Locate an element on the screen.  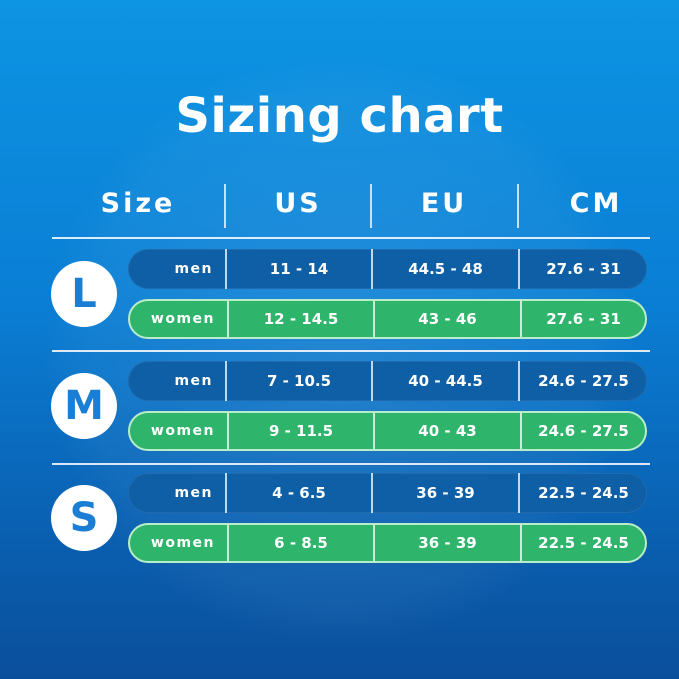
cell-eu: 40 - 44.5 is located at coordinates (444, 381).